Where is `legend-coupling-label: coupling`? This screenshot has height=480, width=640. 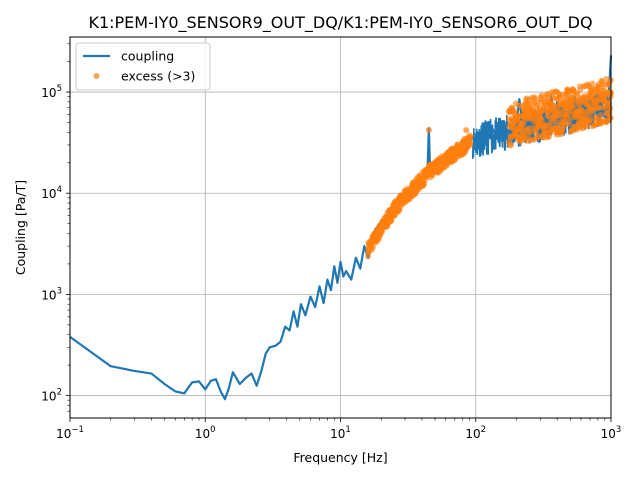
legend-coupling-label: coupling is located at coordinates (147, 56).